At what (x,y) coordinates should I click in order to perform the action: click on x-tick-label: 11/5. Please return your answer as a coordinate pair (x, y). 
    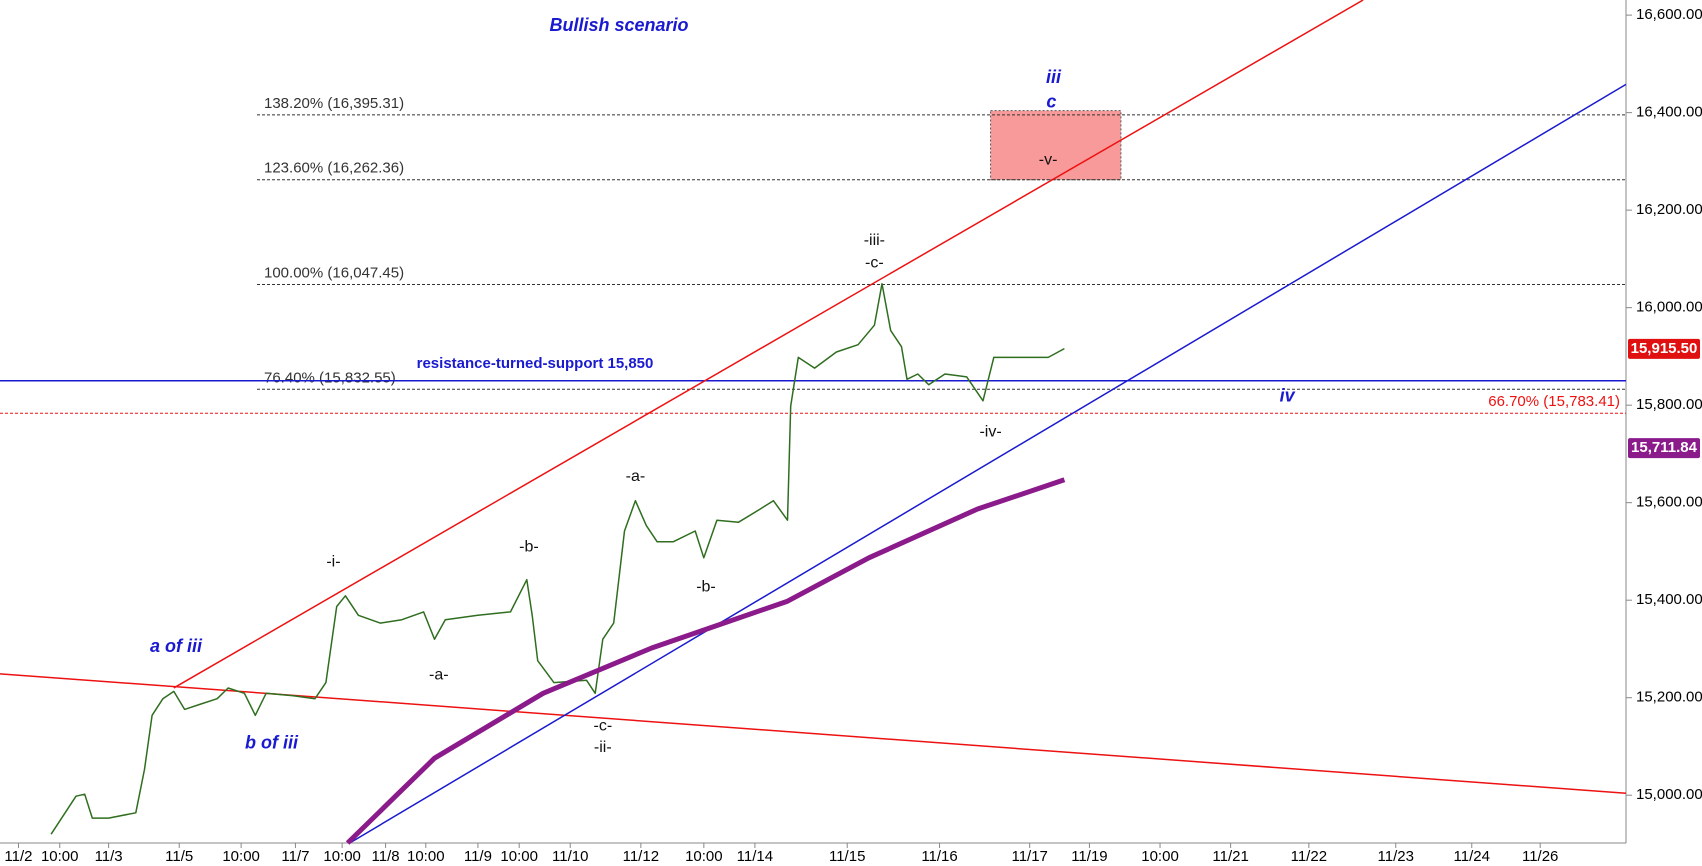
    Looking at the image, I should click on (179, 856).